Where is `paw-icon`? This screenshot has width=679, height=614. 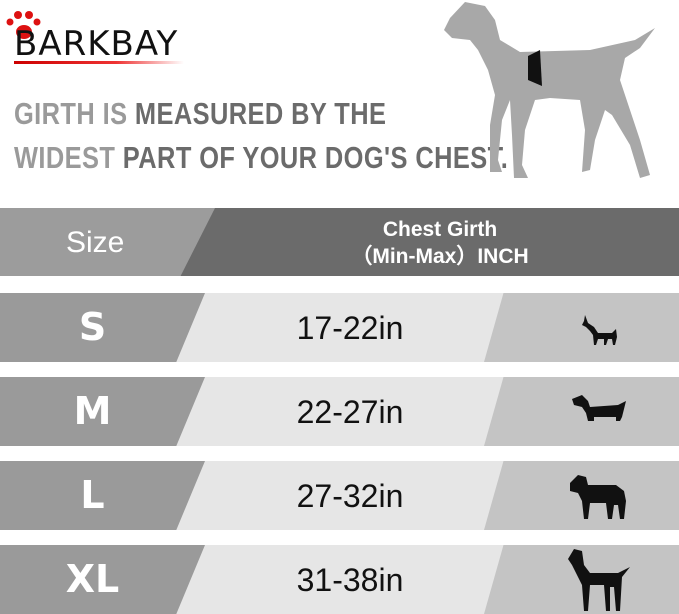
paw-icon is located at coordinates (23, 25).